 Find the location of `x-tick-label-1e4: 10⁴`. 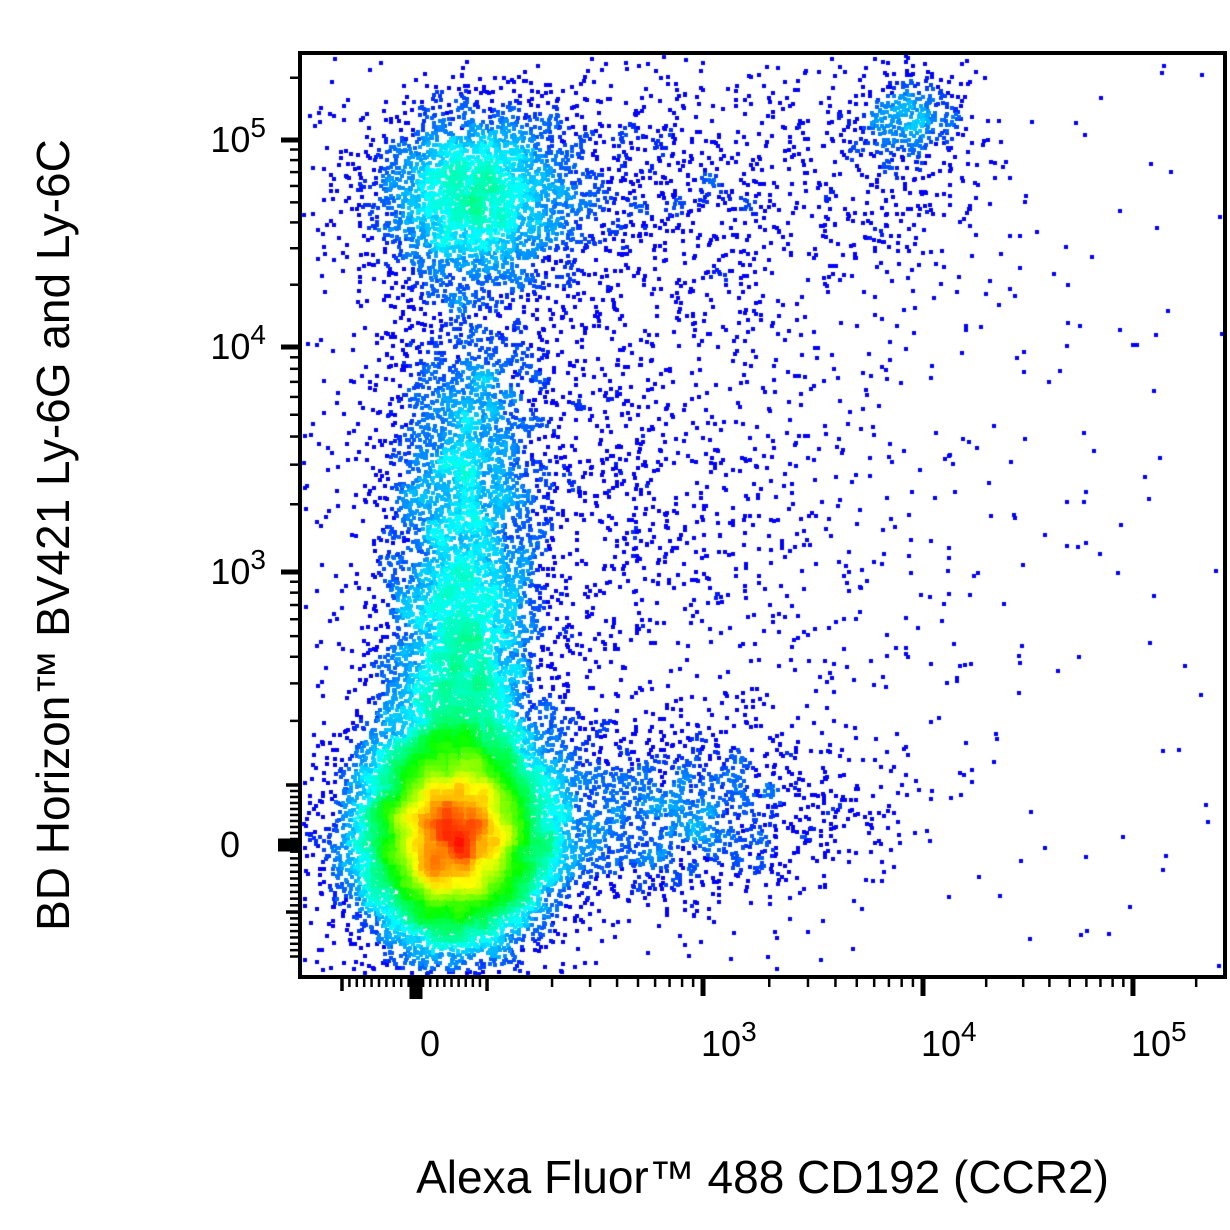

x-tick-label-1e4: 10⁴ is located at coordinates (948, 1040).